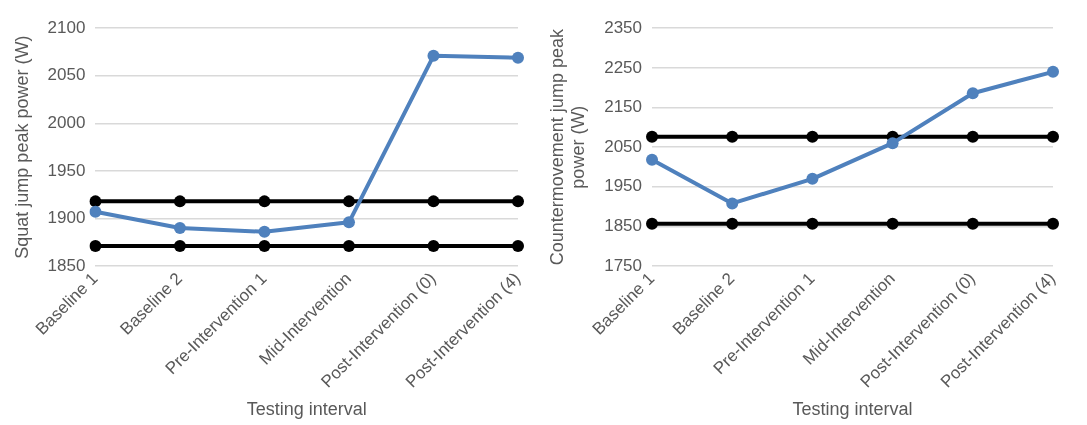 The width and height of the screenshot is (1087, 425). What do you see at coordinates (66, 218) in the screenshot?
I see `y-tick-label: 1900` at bounding box center [66, 218].